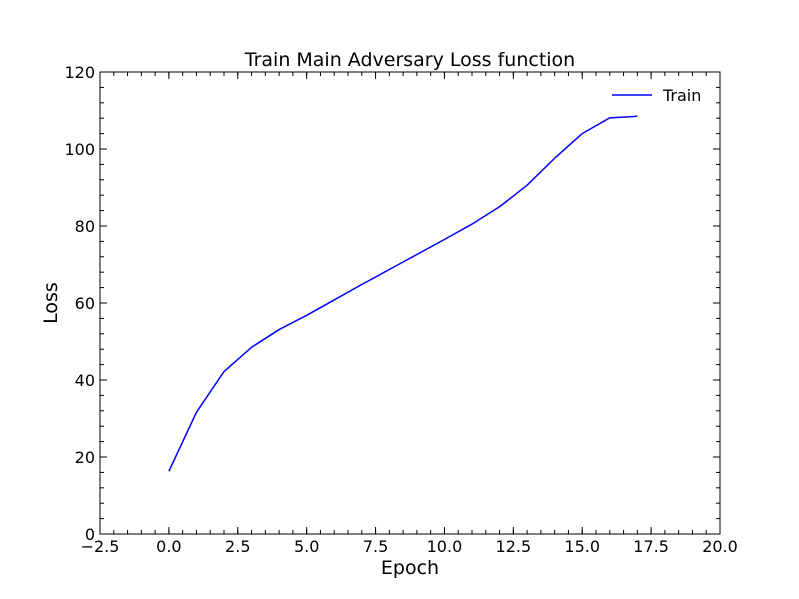  I want to click on x-tick-label: 0.0, so click(168, 546).